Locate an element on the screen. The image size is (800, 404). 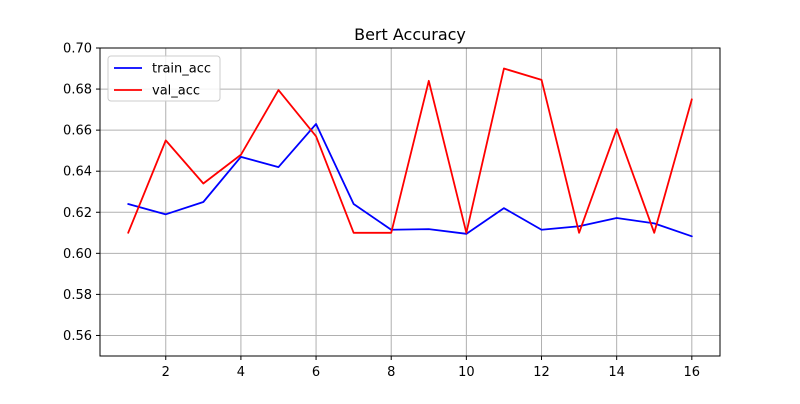
x-tick-label: 10 is located at coordinates (466, 372).